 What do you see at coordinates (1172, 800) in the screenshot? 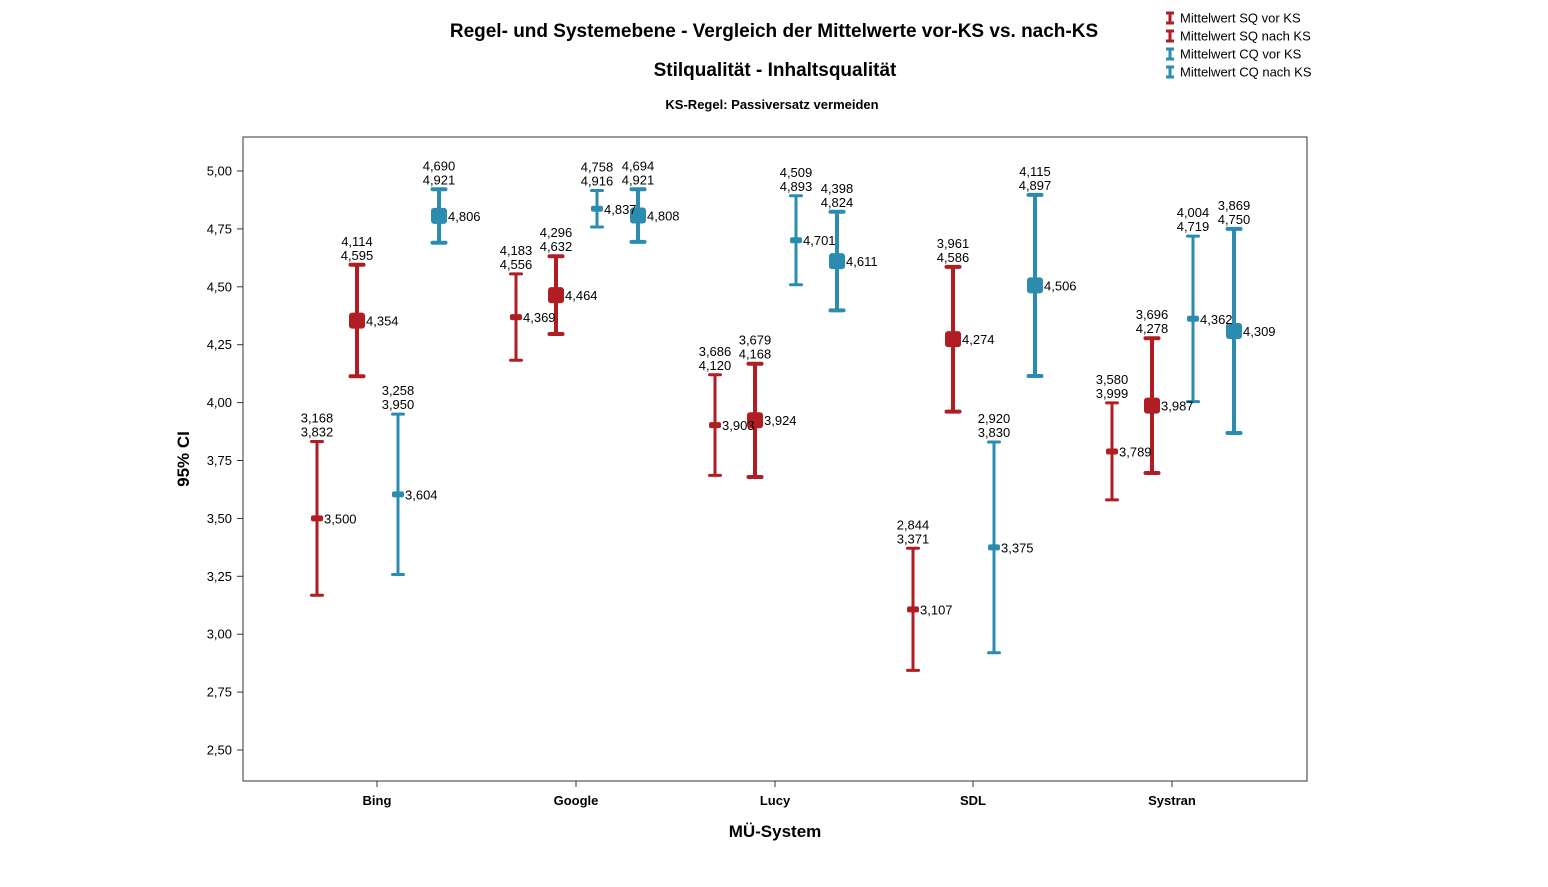
I see `x-tick-label-systran: Systran` at bounding box center [1172, 800].